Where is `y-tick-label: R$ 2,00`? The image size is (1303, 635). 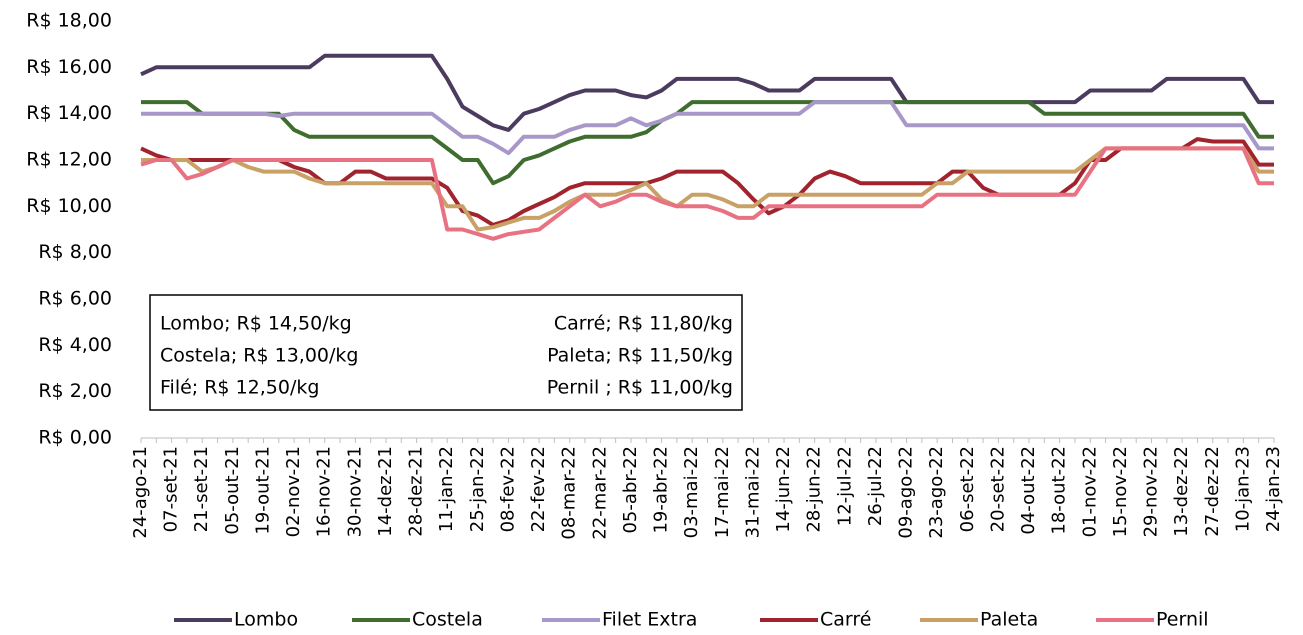 y-tick-label: R$ 2,00 is located at coordinates (75, 391).